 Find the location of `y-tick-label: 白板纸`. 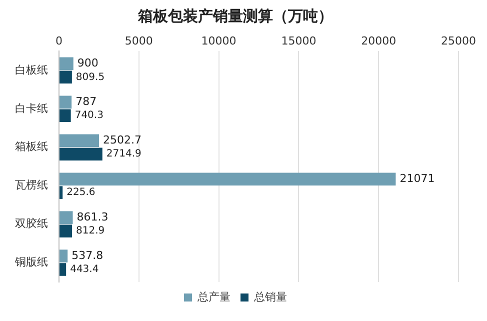

y-tick-label: 白板纸 is located at coordinates (31, 69).